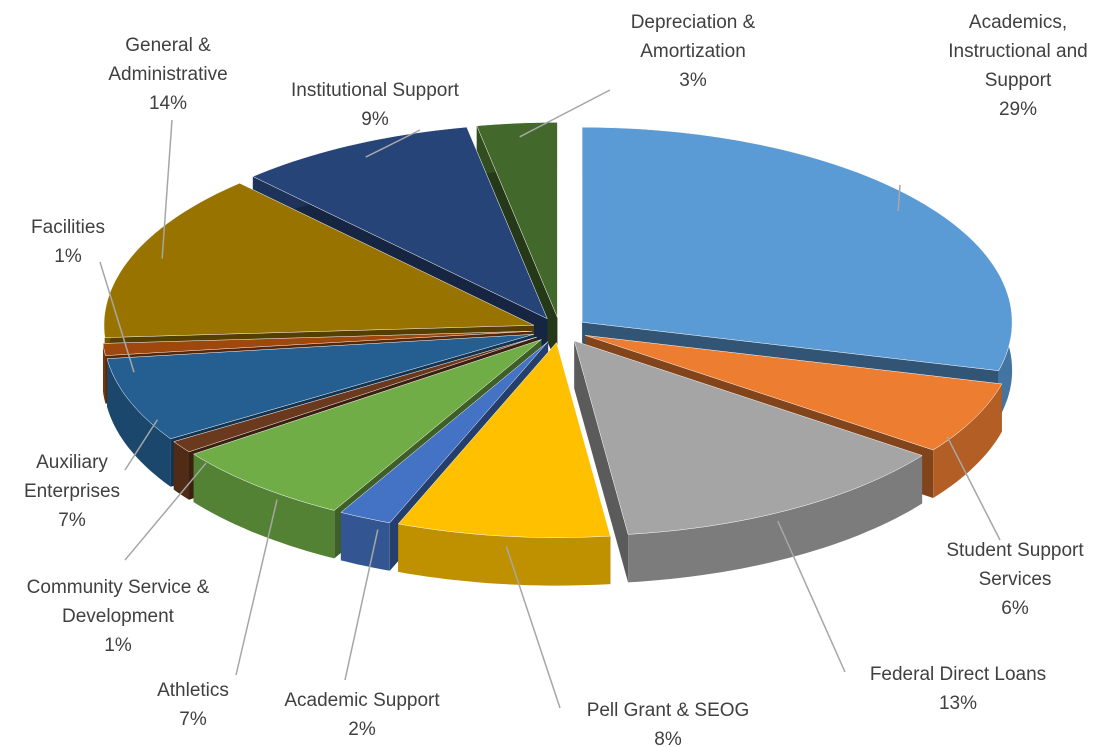  I want to click on category-name: Facilities, so click(68, 227).